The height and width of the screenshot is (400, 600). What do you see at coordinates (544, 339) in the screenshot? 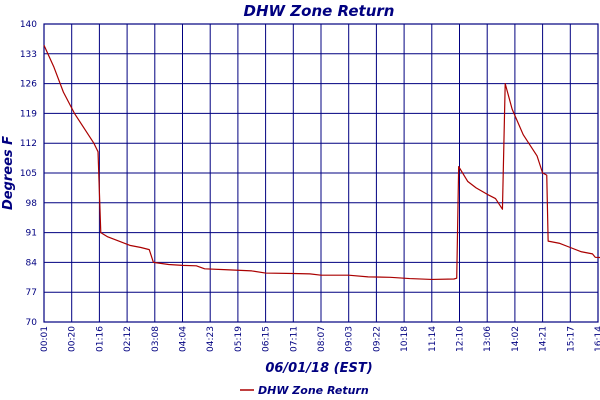
I see `x-tick-label: 14:21` at bounding box center [544, 339].